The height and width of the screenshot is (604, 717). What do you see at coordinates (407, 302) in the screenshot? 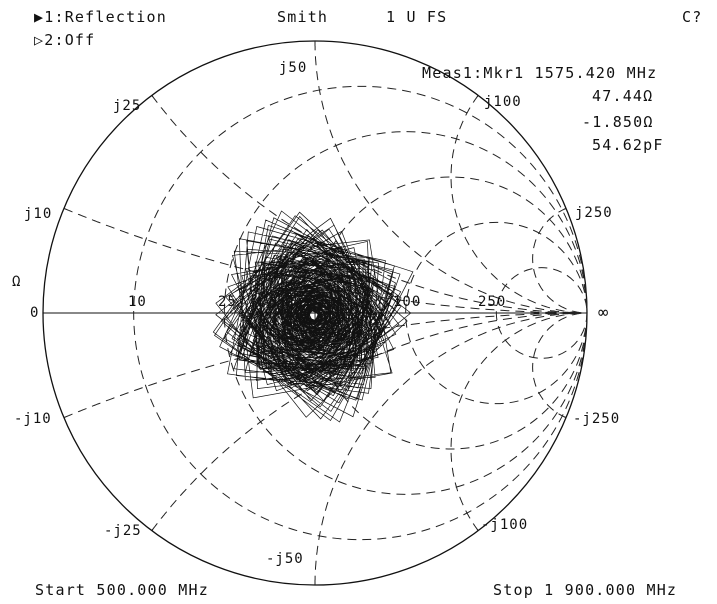
I see `real-label-100: 100` at bounding box center [407, 302].